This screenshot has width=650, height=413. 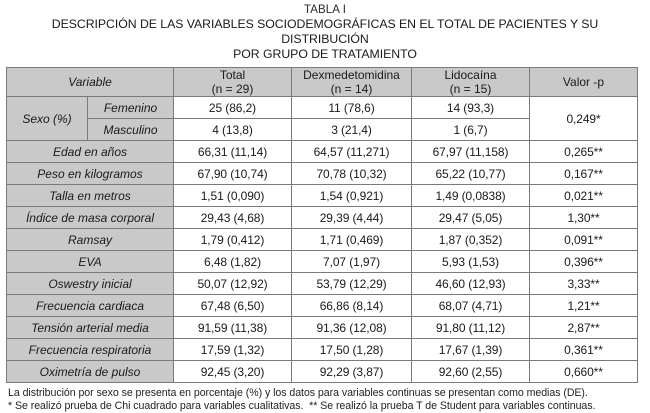 What do you see at coordinates (232, 371) in the screenshot?
I see `cell-total: 92,45 (3,20)` at bounding box center [232, 371].